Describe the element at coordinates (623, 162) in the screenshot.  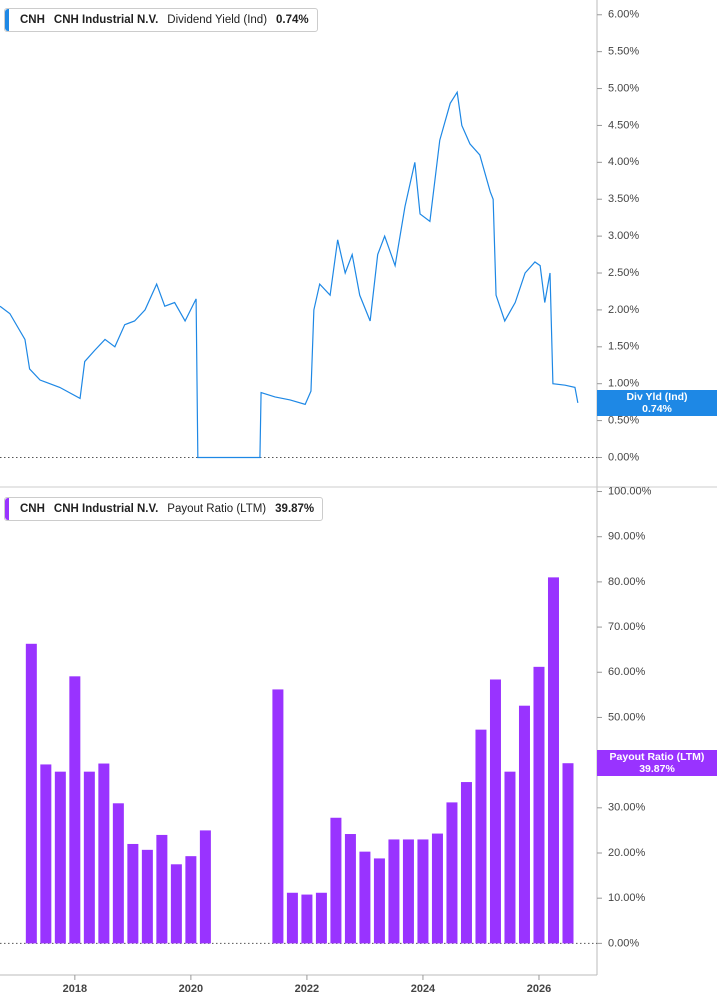
I see `y-tick-label: 4.00%` at that location.